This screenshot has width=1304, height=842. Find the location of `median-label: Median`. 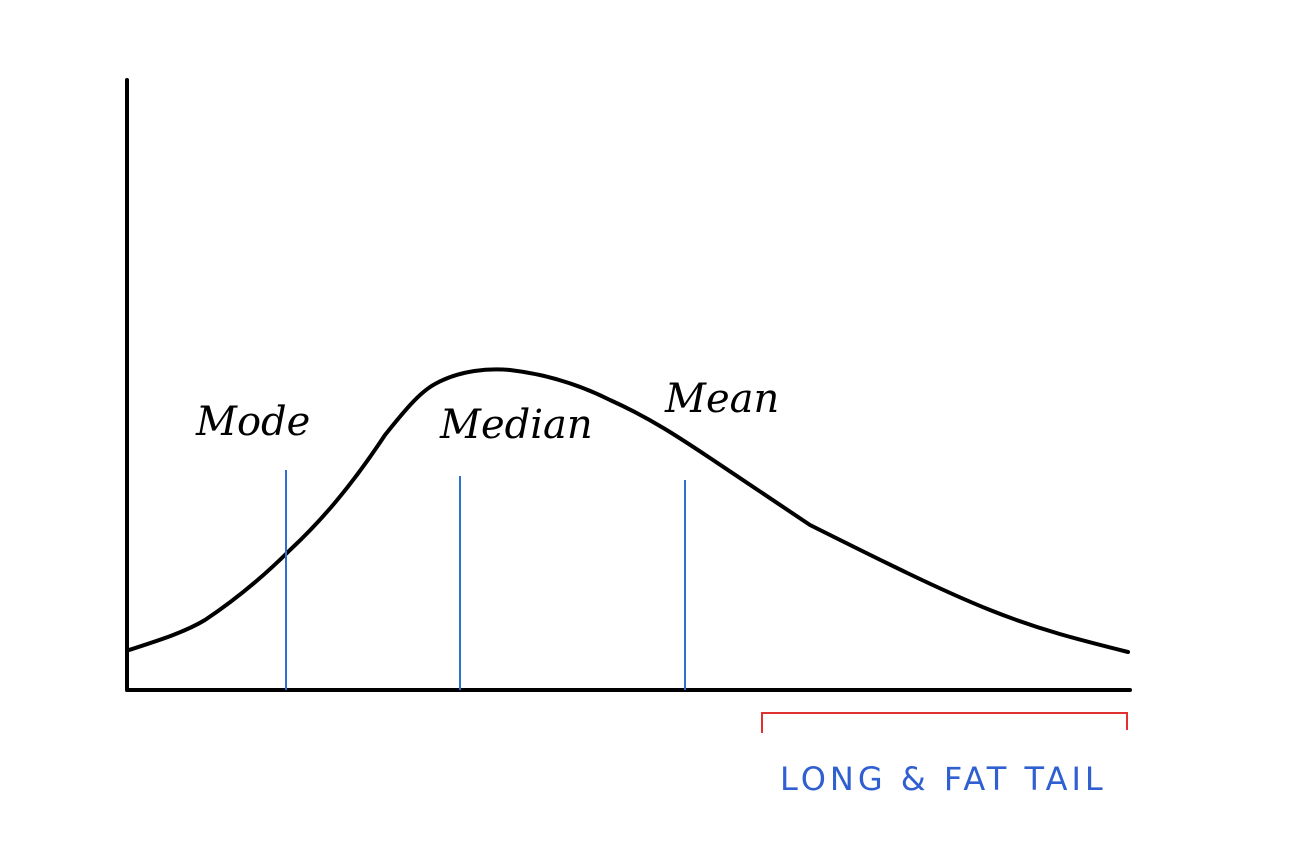

median-label: Median is located at coordinates (516, 425).